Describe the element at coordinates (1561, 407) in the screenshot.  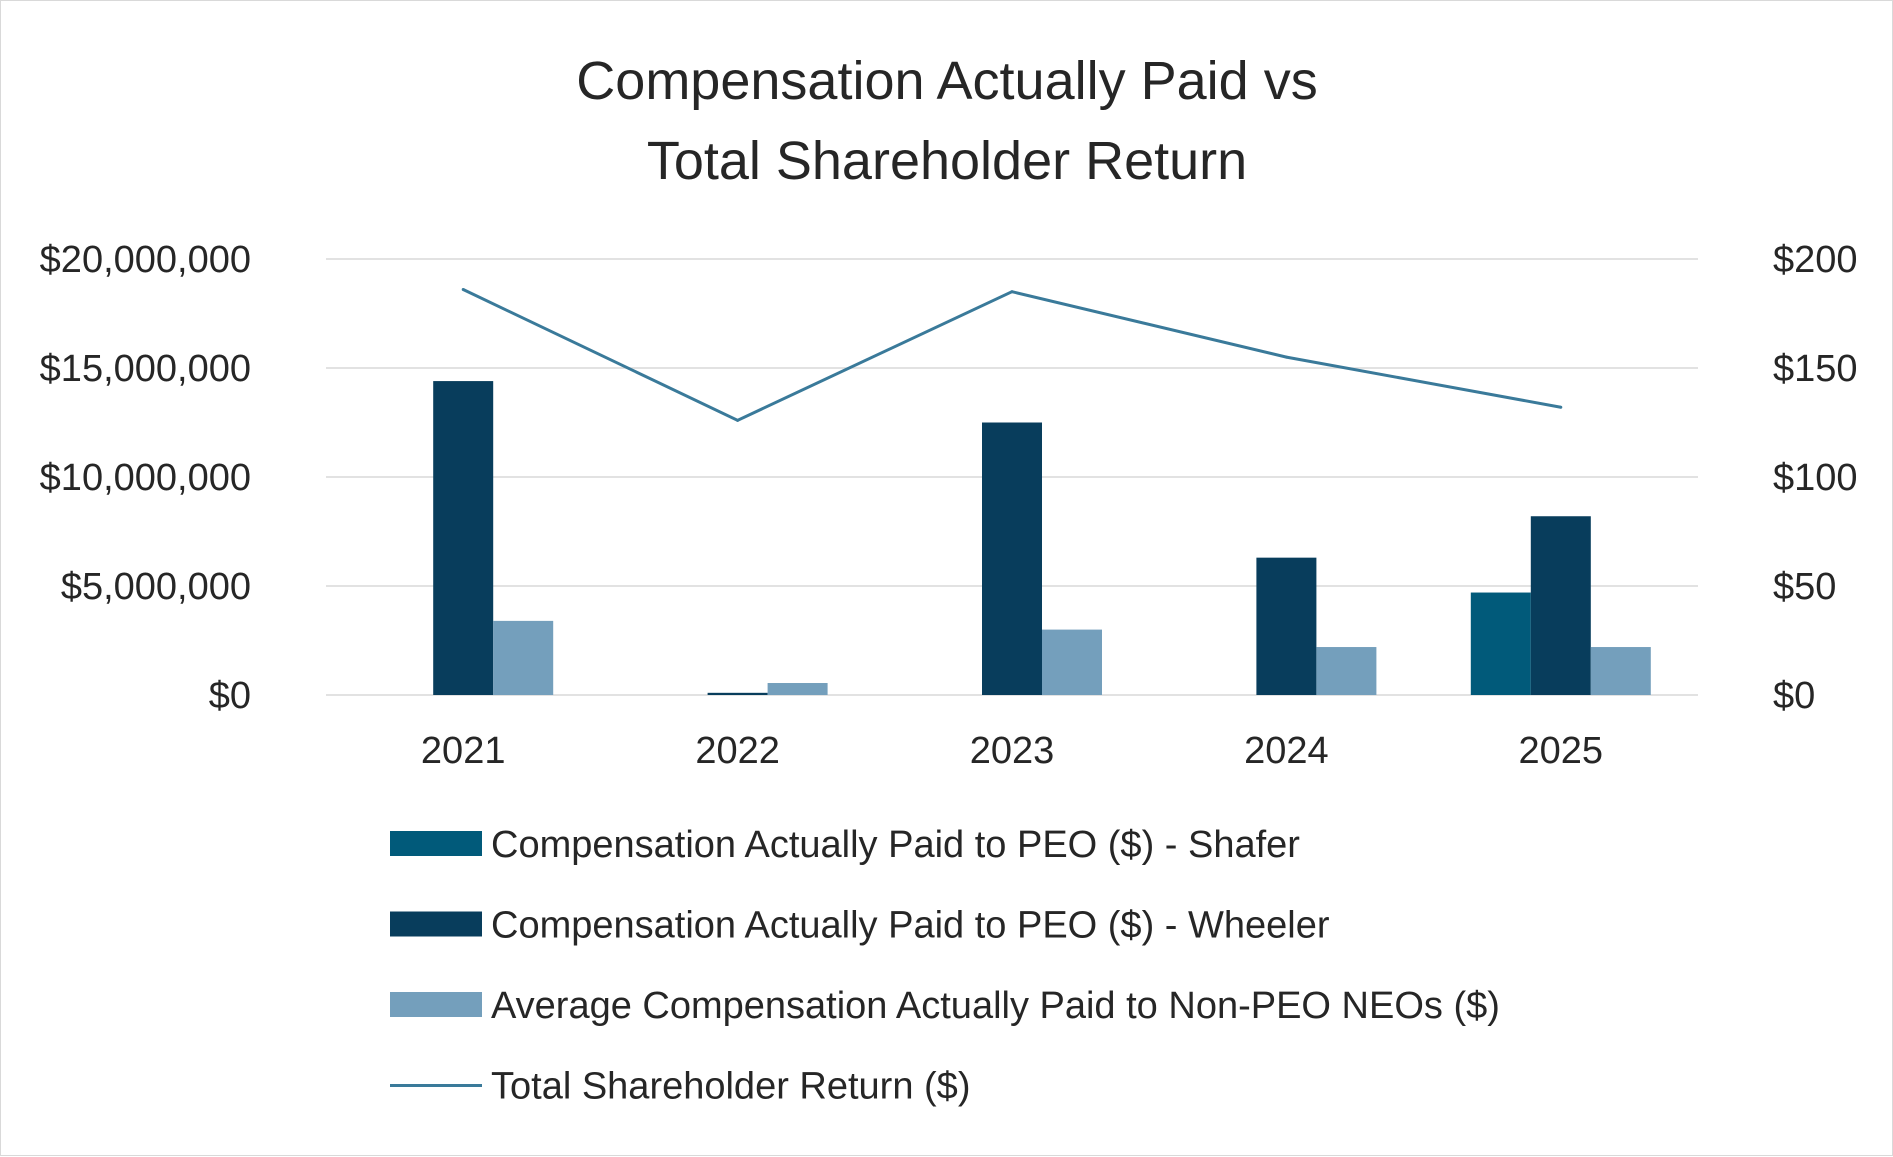
I see `tsr-point-2025` at that location.